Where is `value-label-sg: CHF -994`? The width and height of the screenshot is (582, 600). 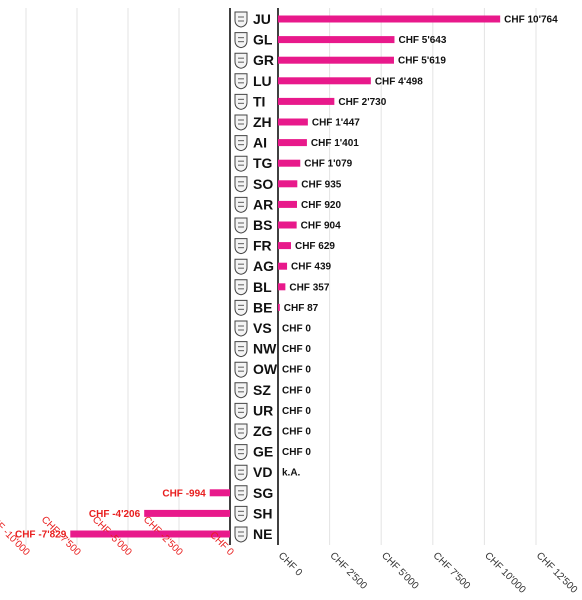 value-label-sg: CHF -994 is located at coordinates (184, 493).